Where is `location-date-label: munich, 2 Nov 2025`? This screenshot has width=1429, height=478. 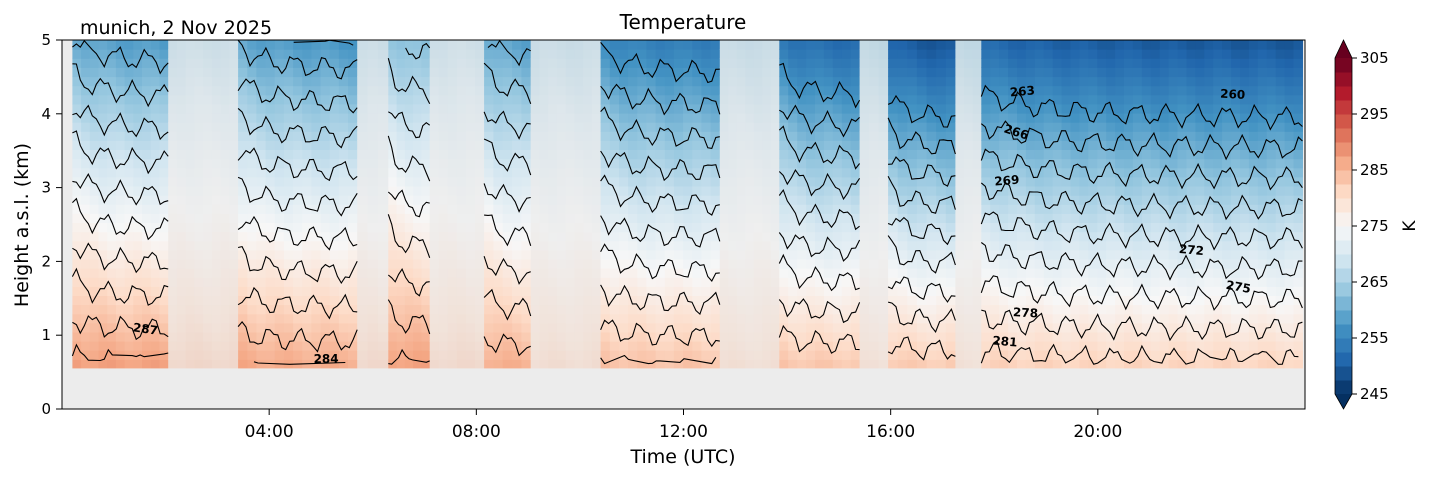
location-date-label: munich, 2 Nov 2025 is located at coordinates (176, 28).